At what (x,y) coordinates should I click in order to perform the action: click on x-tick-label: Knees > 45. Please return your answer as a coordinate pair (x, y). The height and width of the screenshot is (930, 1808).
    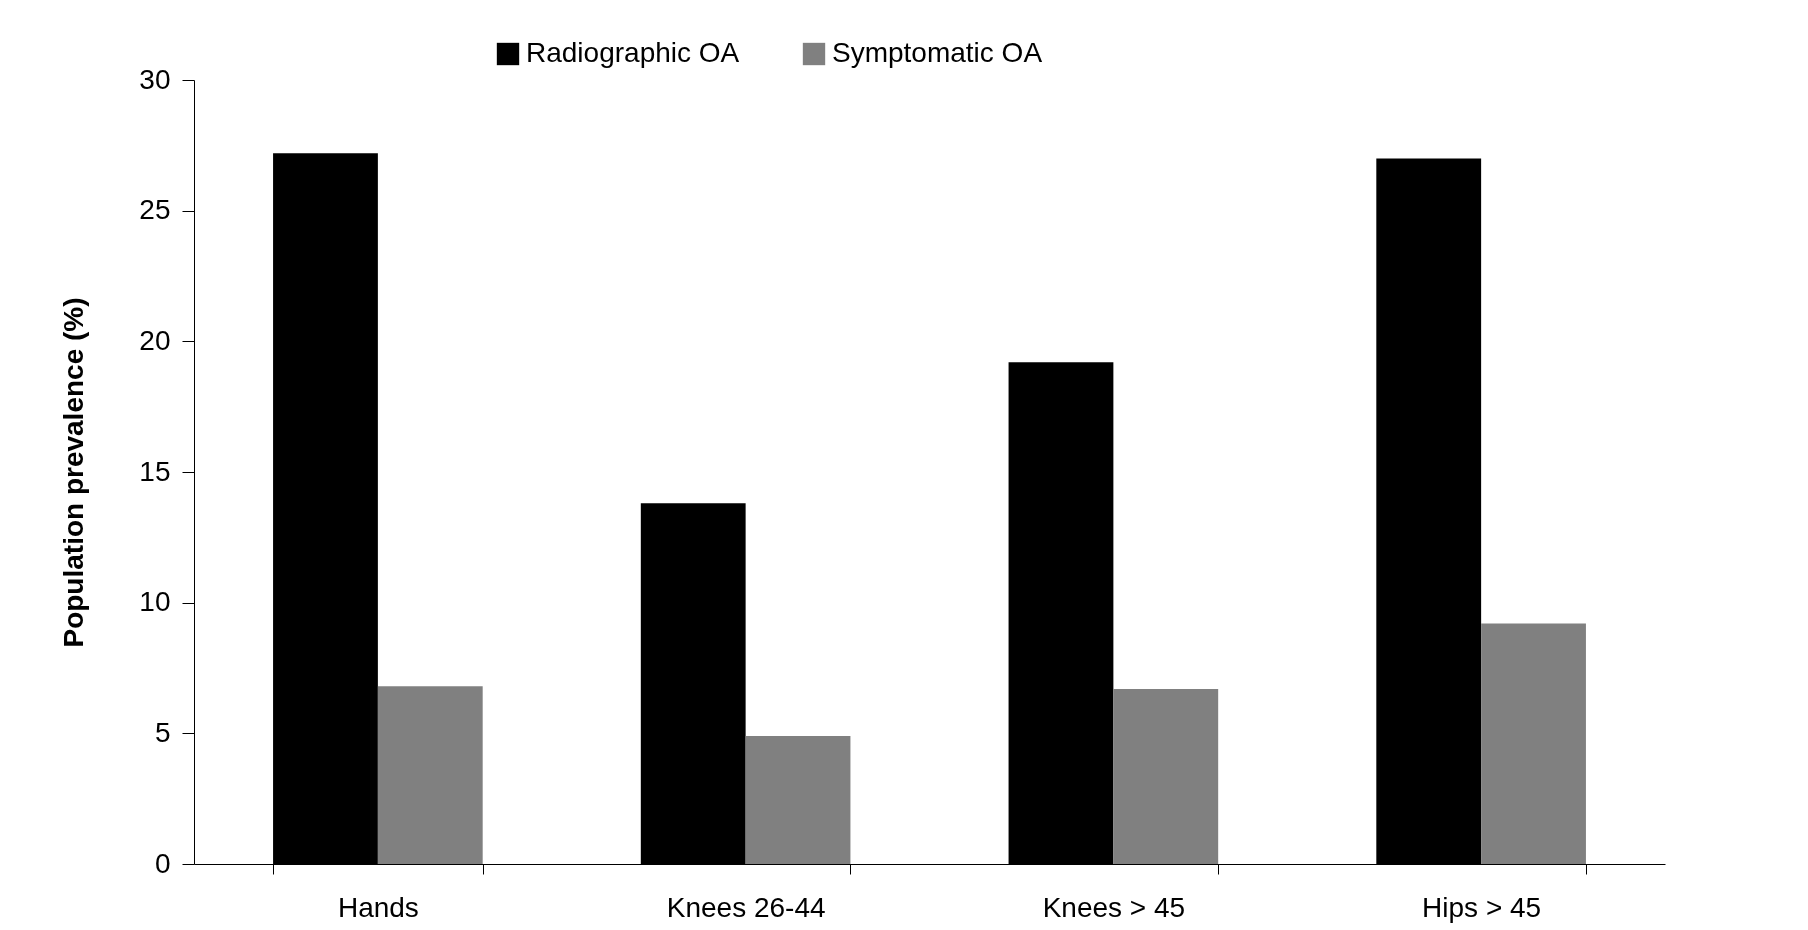
    Looking at the image, I should click on (1114, 907).